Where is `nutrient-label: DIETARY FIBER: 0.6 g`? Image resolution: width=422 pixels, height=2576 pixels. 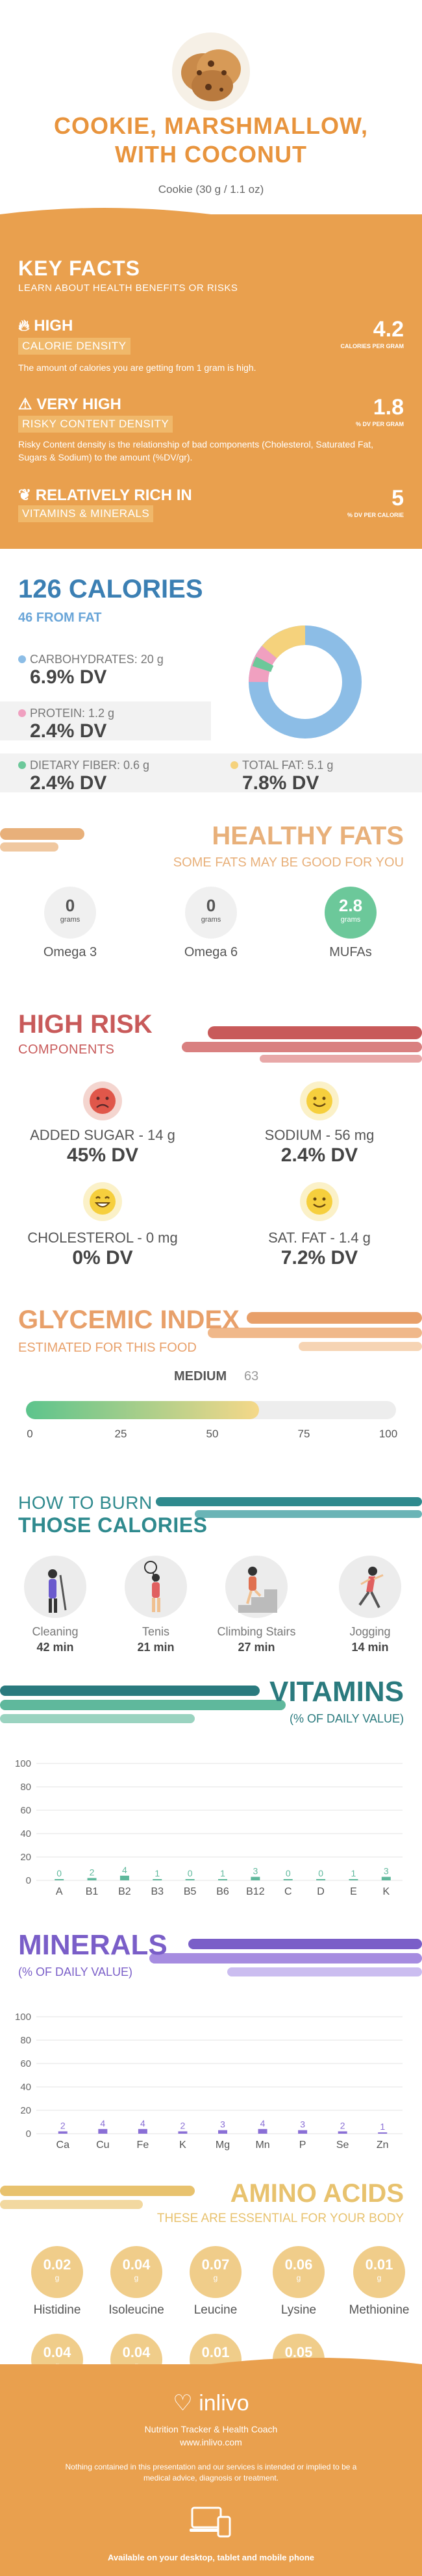 nutrient-label: DIETARY FIBER: 0.6 g is located at coordinates (83, 765).